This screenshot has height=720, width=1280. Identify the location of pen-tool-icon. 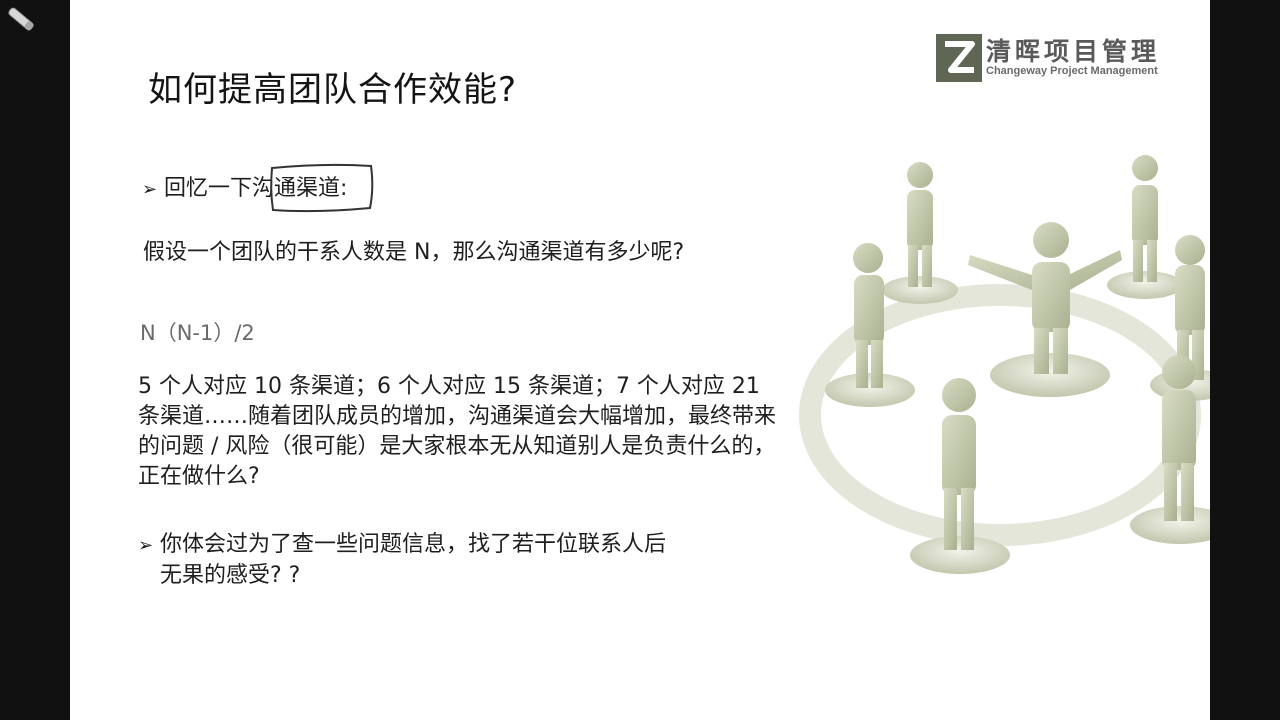
(21, 19).